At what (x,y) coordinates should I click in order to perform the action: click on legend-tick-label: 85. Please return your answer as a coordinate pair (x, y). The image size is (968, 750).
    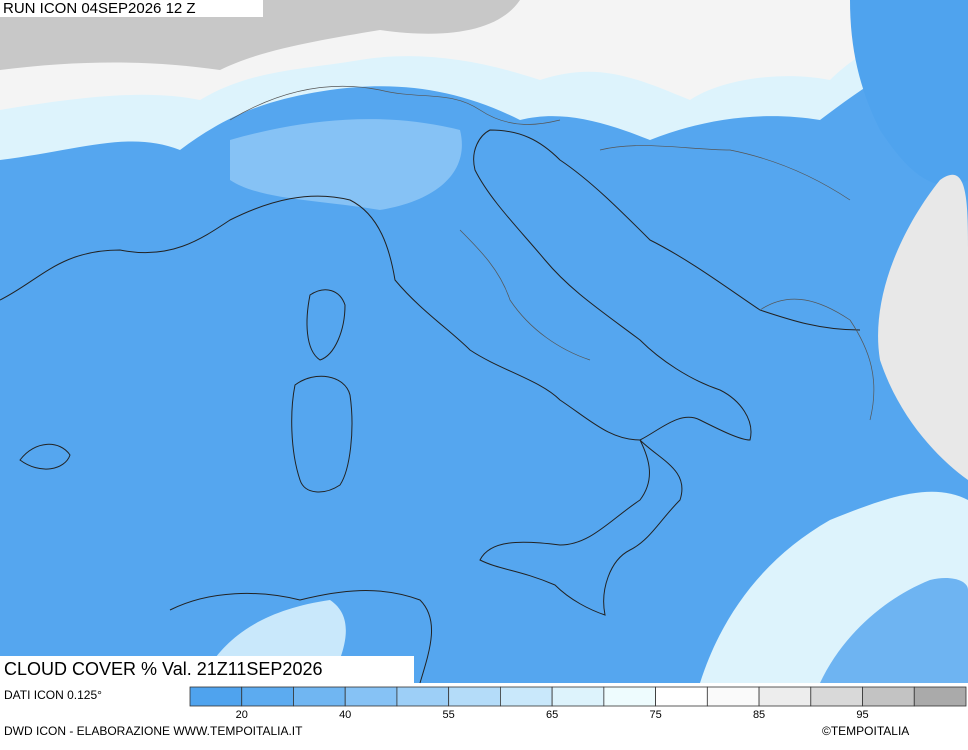
    Looking at the image, I should click on (759, 715).